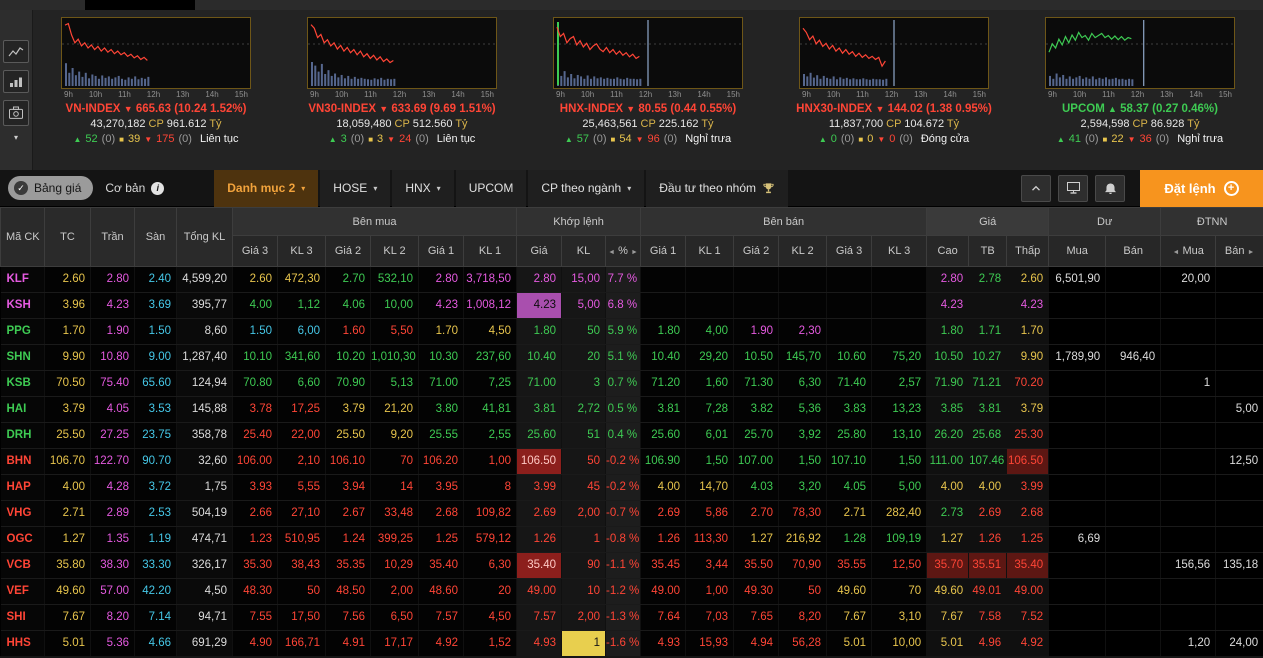 The image size is (1263, 658). What do you see at coordinates (423, 188) in the screenshot?
I see `hnx-tab: HNX ▾` at bounding box center [423, 188].